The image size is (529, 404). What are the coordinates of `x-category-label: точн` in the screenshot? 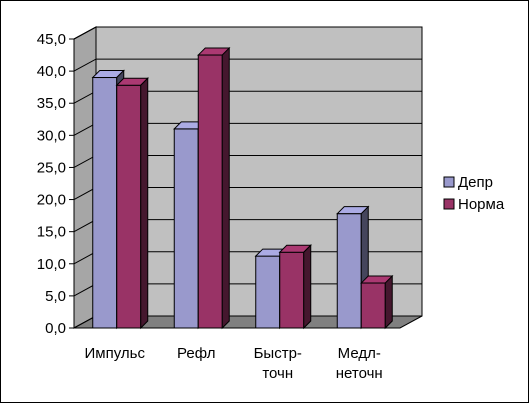 It's located at (277, 373).